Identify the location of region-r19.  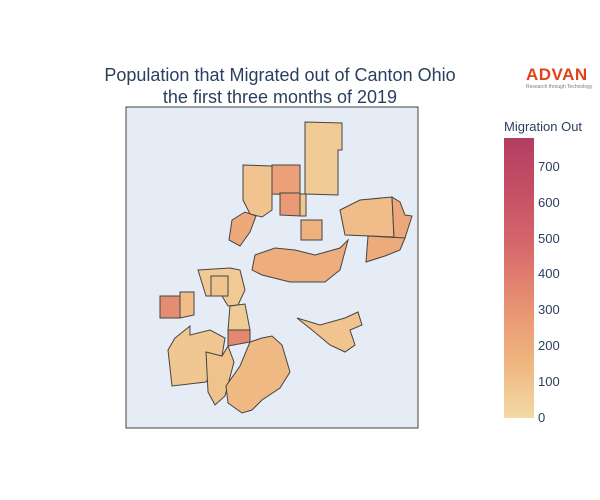
(220, 375).